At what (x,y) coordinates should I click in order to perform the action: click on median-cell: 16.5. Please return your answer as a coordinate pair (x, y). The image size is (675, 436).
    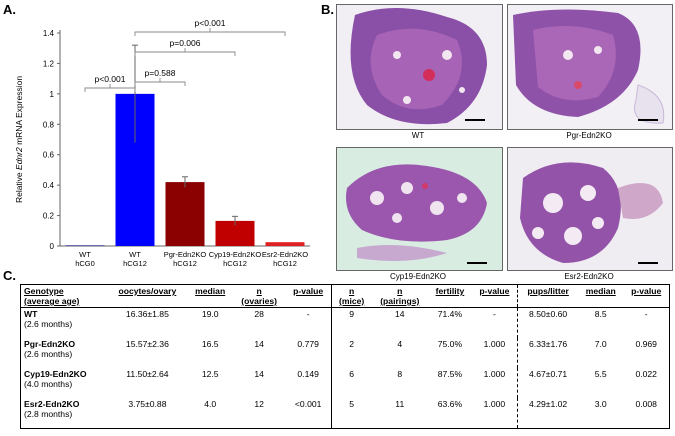
    Looking at the image, I should click on (210, 344).